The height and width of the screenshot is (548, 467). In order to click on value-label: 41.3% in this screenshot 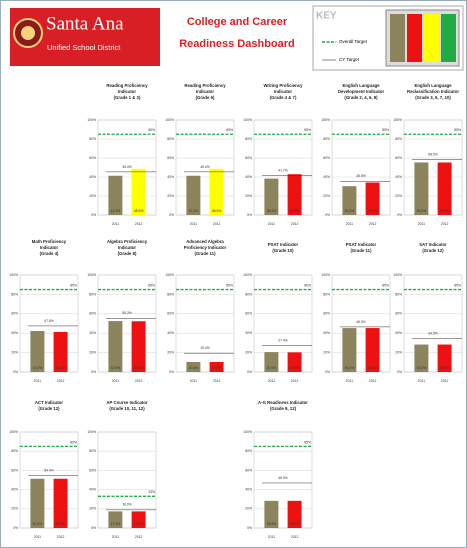, I will do `click(61, 368)`.